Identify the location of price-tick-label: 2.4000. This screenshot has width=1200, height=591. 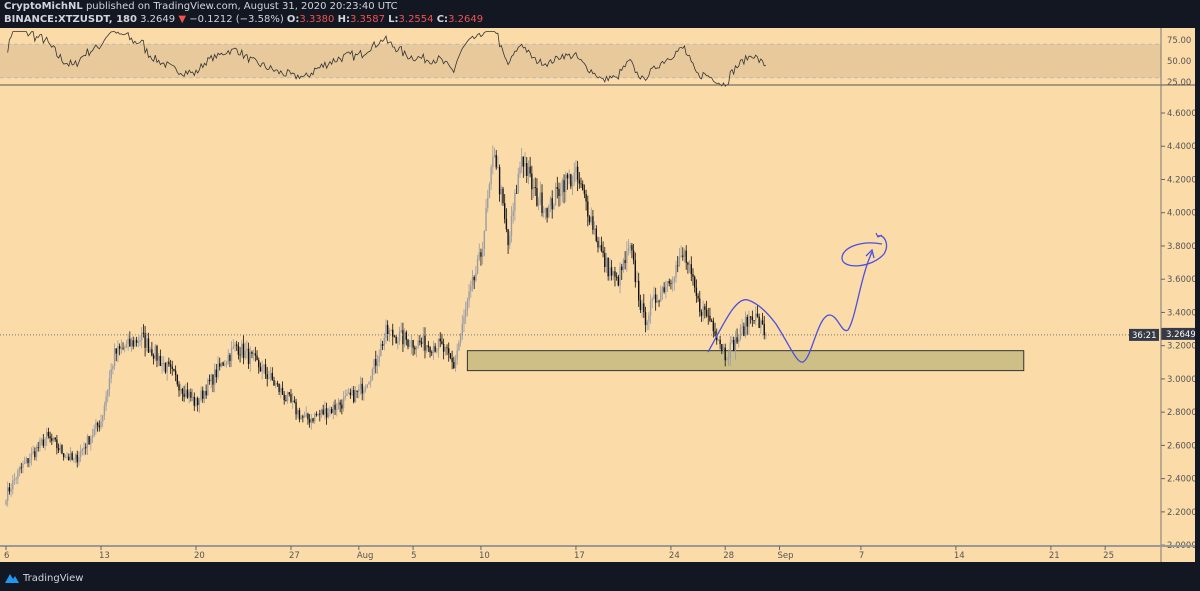
(1182, 480).